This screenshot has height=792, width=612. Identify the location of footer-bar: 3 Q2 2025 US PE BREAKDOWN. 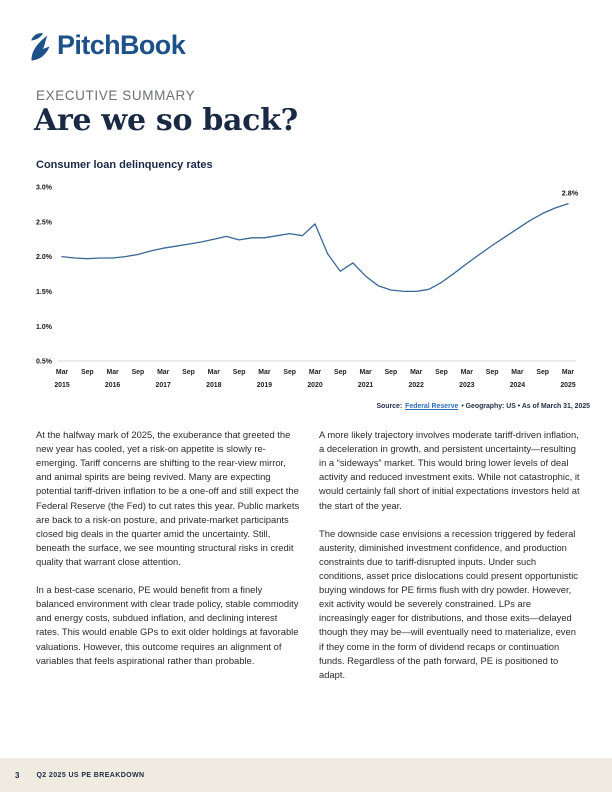
(306, 775).